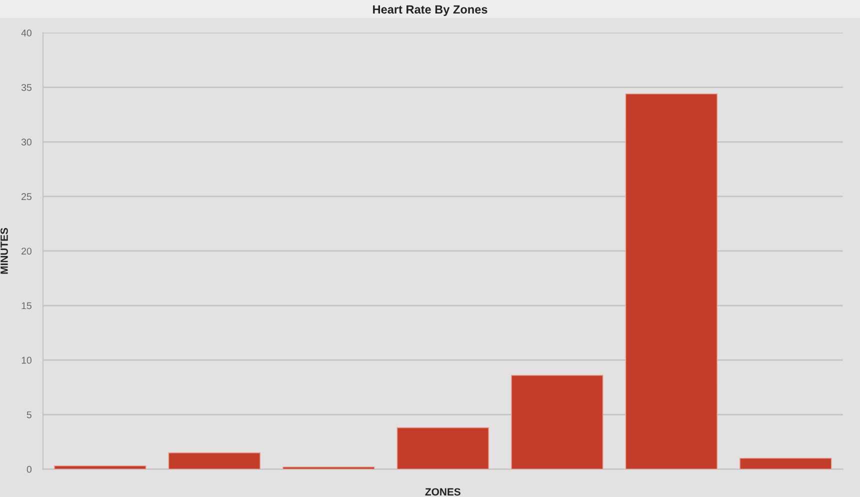 The image size is (860, 497). Describe the element at coordinates (27, 196) in the screenshot. I see `y-tick-label: 25` at that location.